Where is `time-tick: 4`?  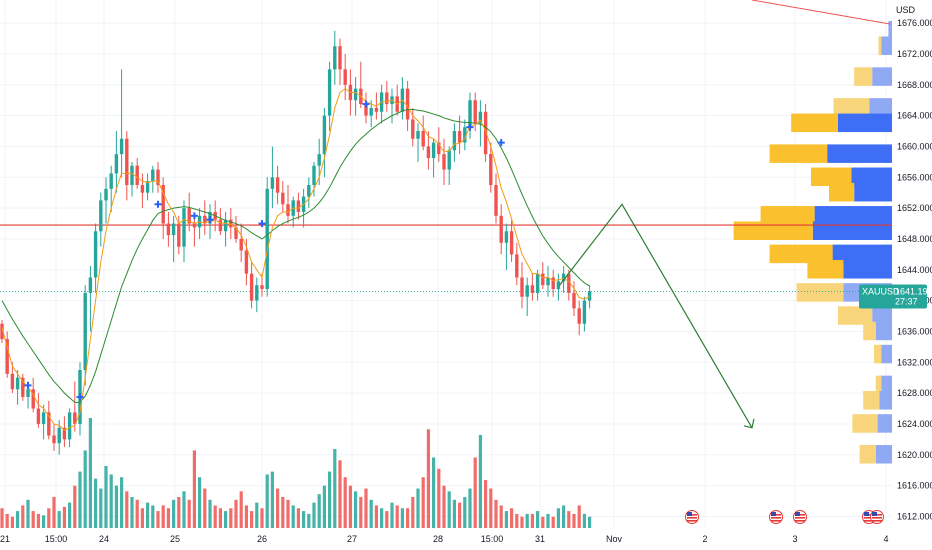 time-tick: 4 is located at coordinates (885, 539).